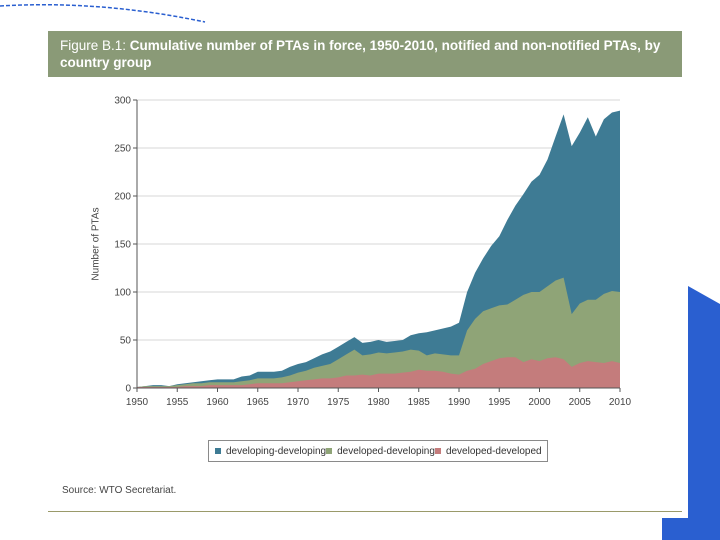  I want to click on x-tick-label-1980: 1980, so click(378, 402).